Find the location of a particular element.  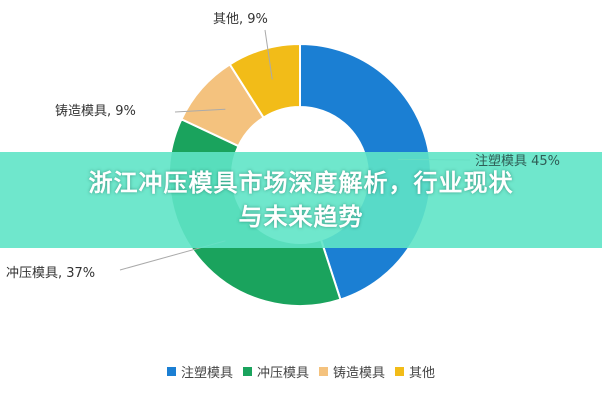

data-label-casting: 铸造模具, 9% is located at coordinates (95, 111).